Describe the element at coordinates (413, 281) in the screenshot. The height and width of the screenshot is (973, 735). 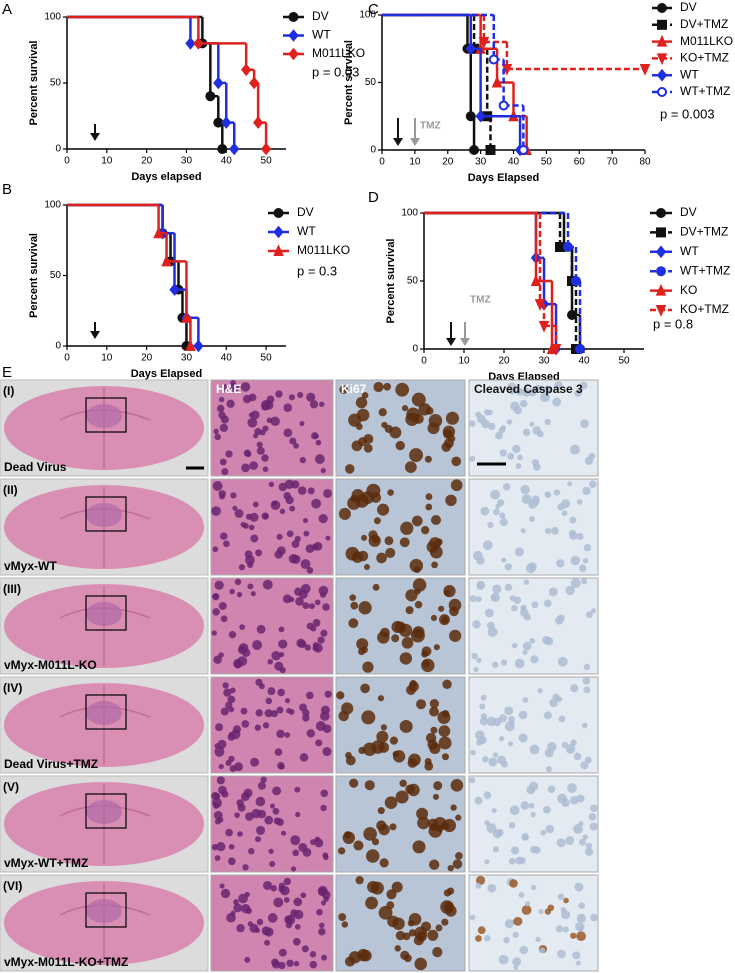
I see `y-tick-label: 50` at that location.